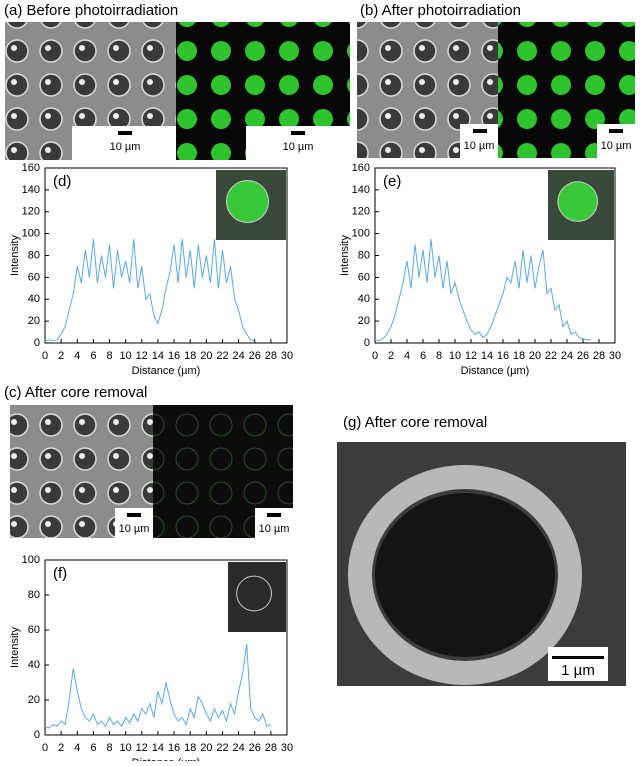 The height and width of the screenshot is (766, 640). I want to click on scale-box, so click(578, 664).